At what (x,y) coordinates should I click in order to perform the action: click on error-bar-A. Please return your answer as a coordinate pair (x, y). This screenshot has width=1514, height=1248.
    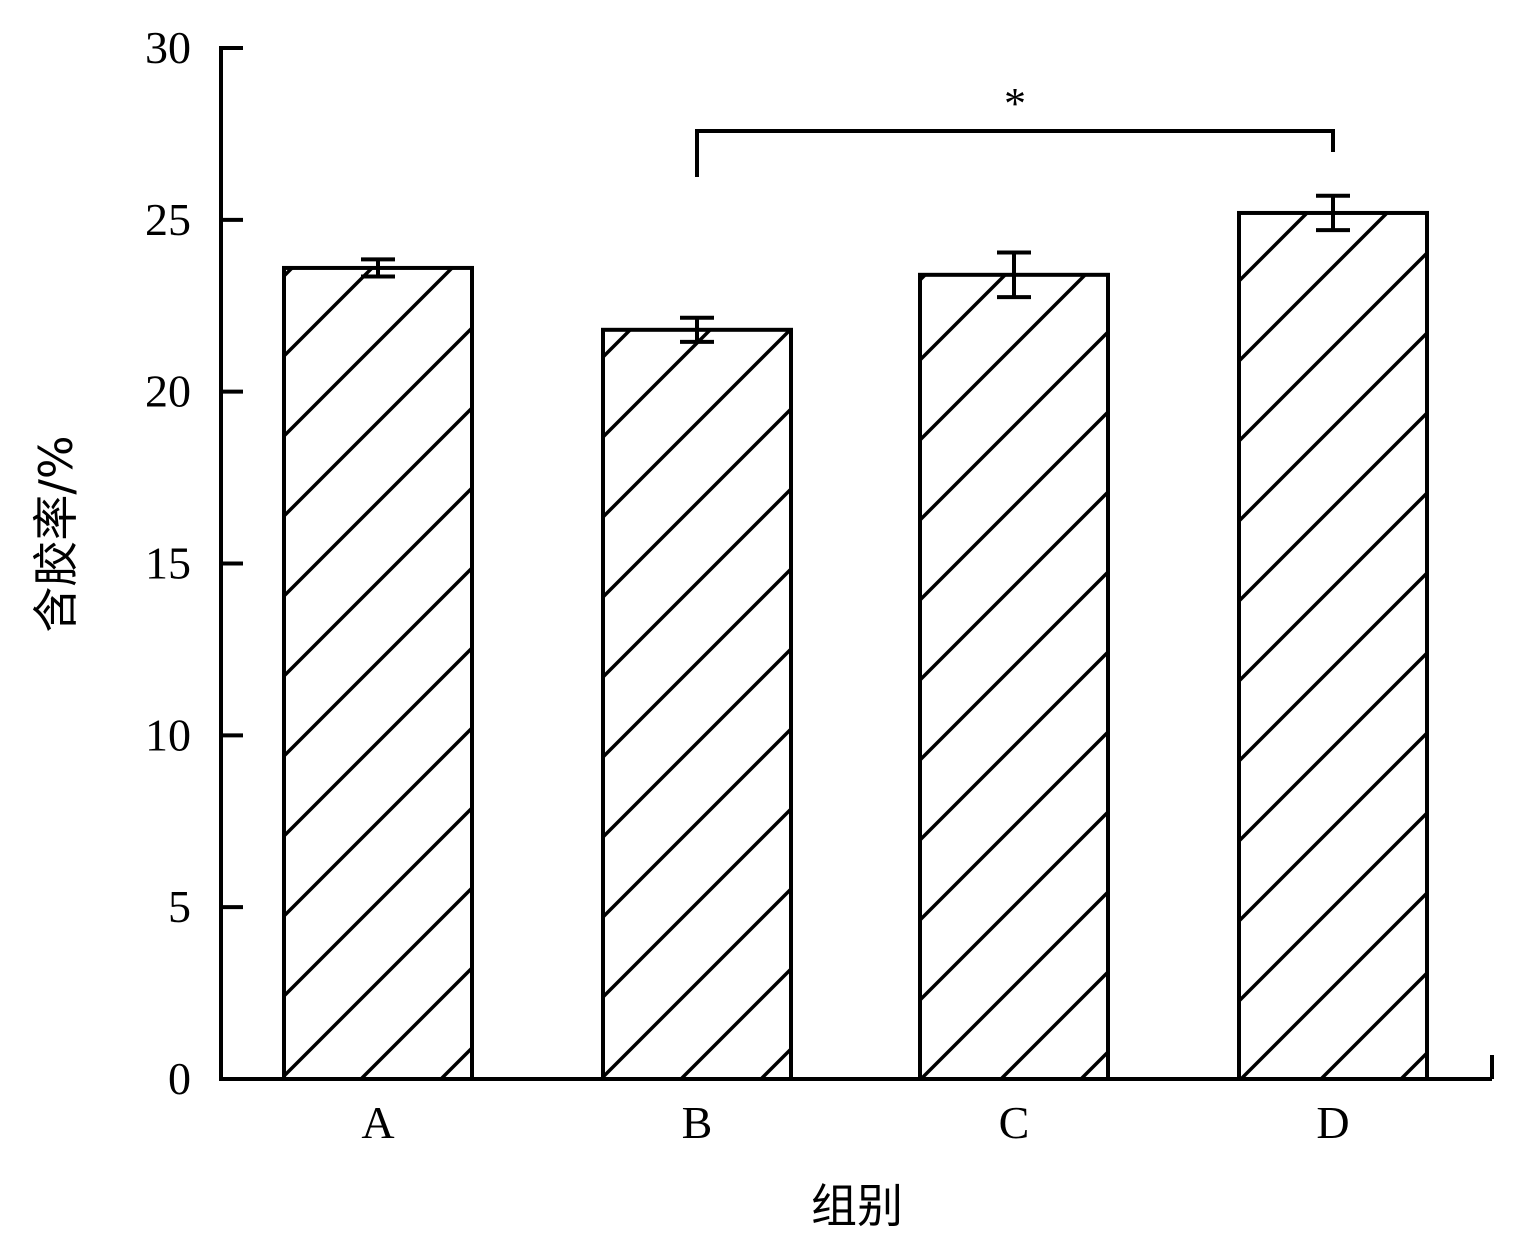
    Looking at the image, I should click on (378, 268).